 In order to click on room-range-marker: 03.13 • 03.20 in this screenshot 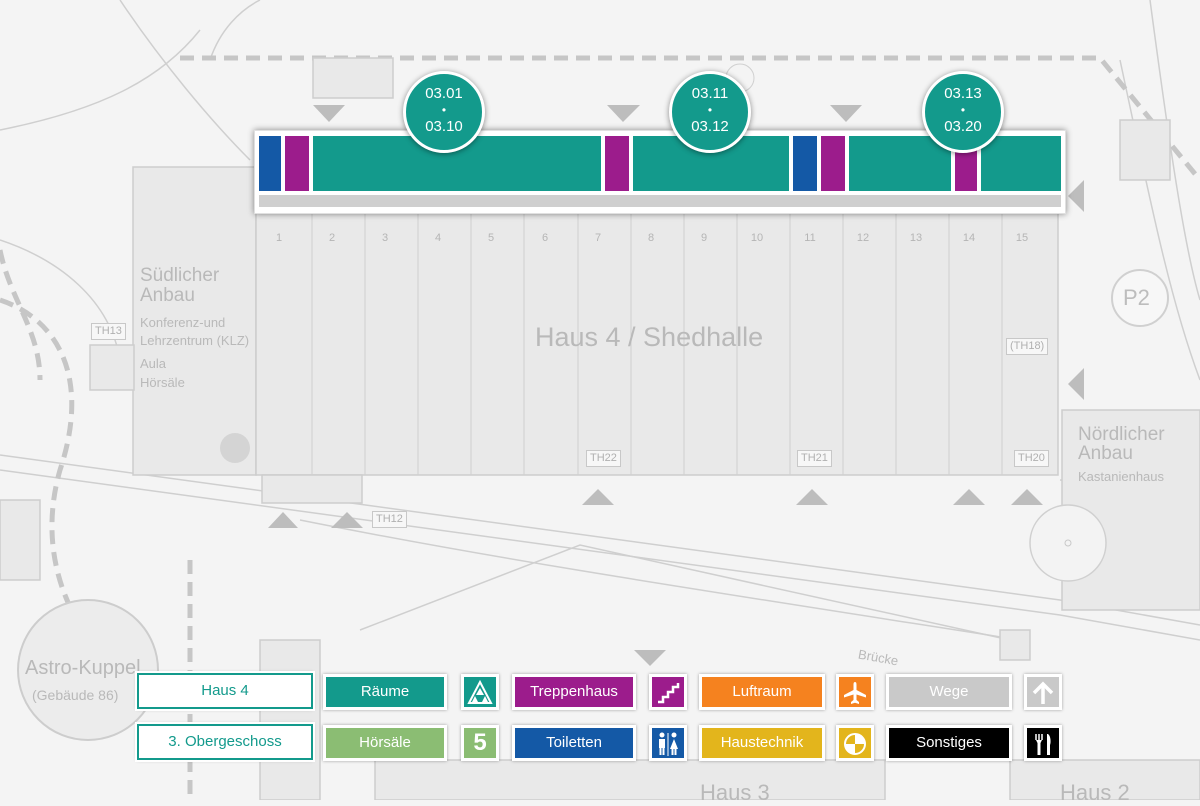, I will do `click(963, 112)`.